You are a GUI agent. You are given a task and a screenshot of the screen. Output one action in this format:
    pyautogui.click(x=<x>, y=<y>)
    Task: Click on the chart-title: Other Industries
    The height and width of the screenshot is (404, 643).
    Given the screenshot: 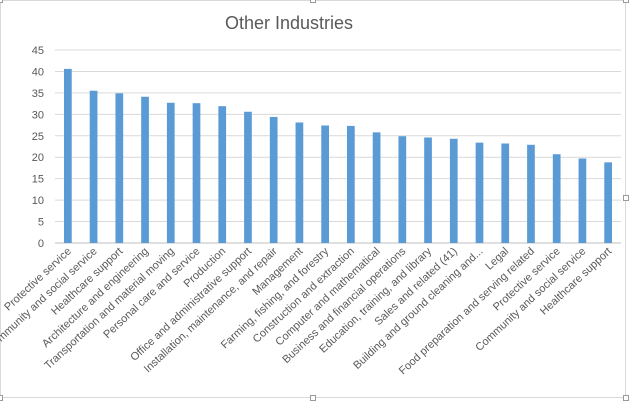 What is the action you would take?
    pyautogui.click(x=289, y=23)
    